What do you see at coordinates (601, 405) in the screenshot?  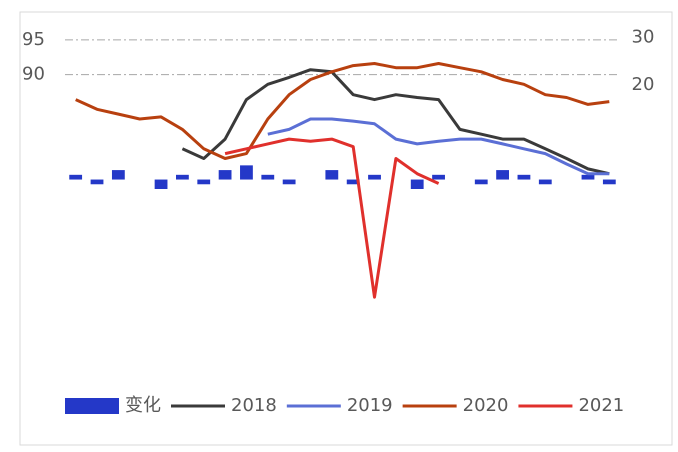 I see `legend-label: 2021` at bounding box center [601, 405].